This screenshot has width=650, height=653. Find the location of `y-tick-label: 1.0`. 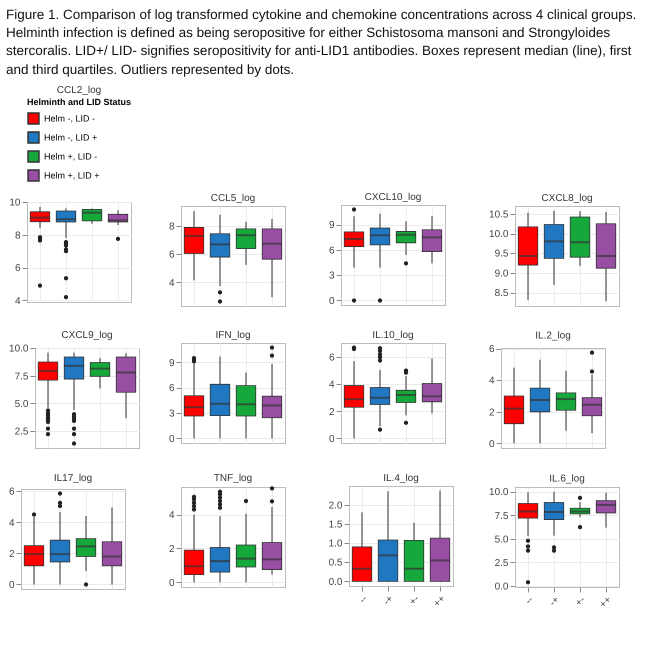

y-tick-label: 1.0 is located at coordinates (335, 544).